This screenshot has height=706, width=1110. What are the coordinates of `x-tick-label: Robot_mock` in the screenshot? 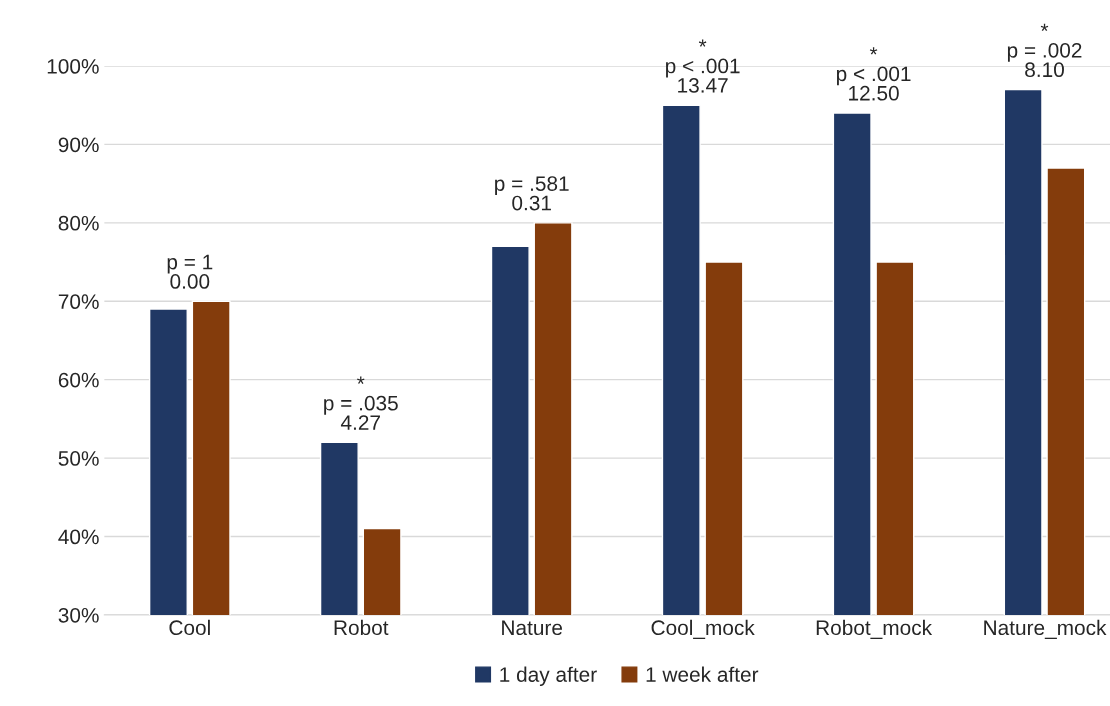 It's located at (874, 629).